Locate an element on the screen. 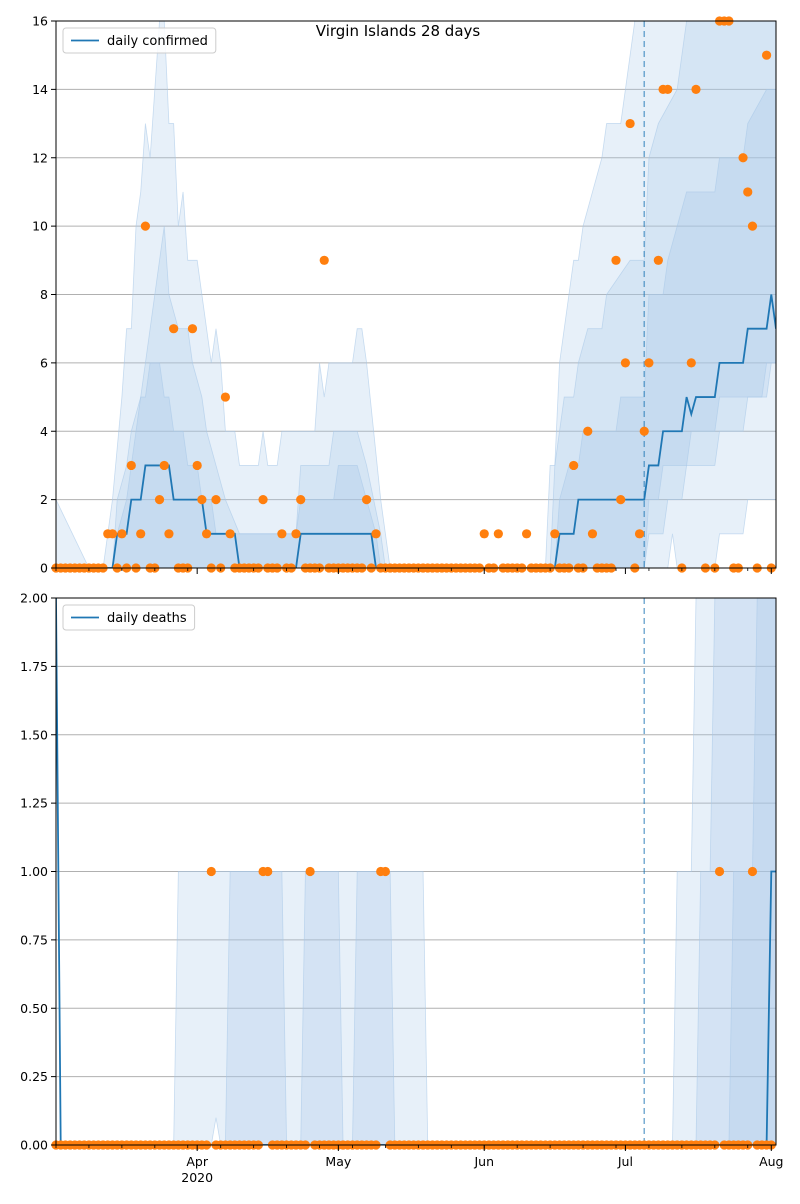 The image size is (800, 1204). y-tick-label: 6 is located at coordinates (44, 362).